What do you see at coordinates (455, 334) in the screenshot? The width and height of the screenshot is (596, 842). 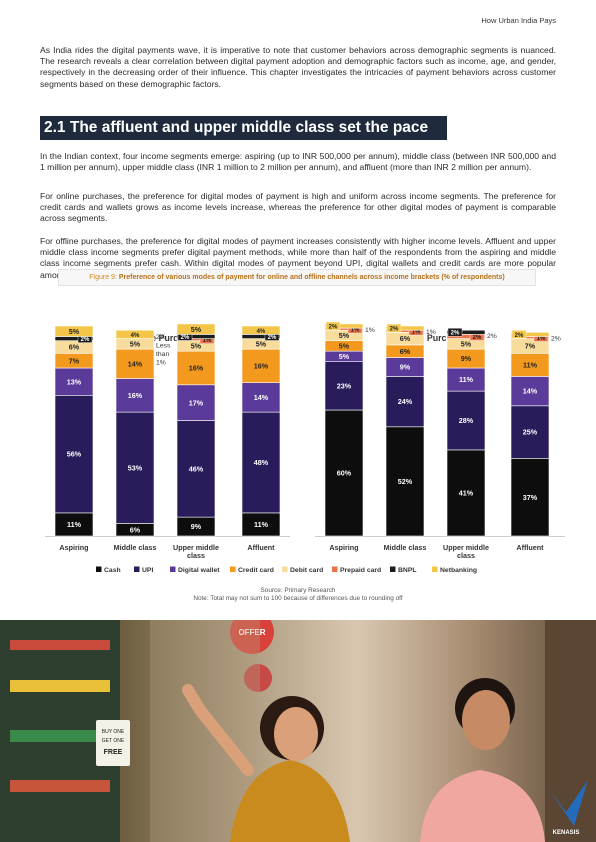 I see `bar-label-1-2-6: 2%` at bounding box center [455, 334].